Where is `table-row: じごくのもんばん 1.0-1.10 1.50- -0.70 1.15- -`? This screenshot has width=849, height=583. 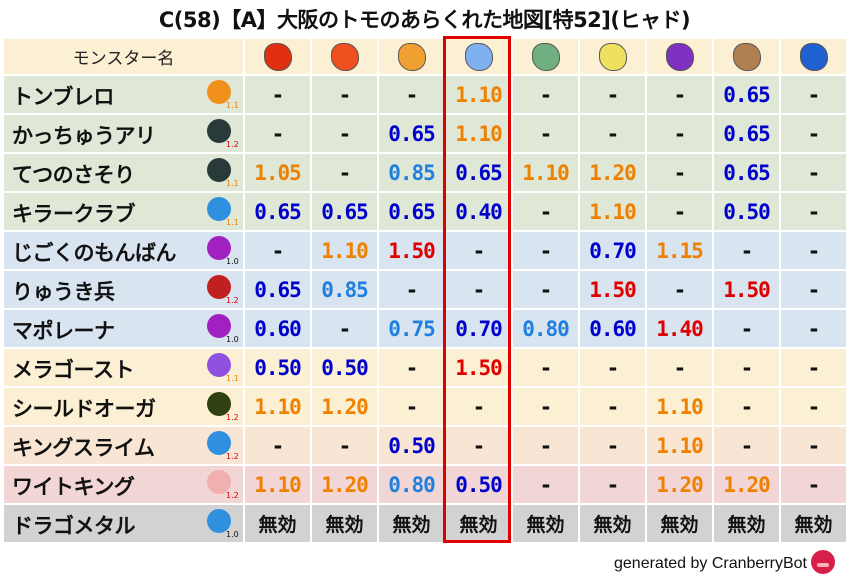 table-row: じごくのもんばん 1.0-1.10 1.50- -0.70 1.15- - is located at coordinates (425, 250).